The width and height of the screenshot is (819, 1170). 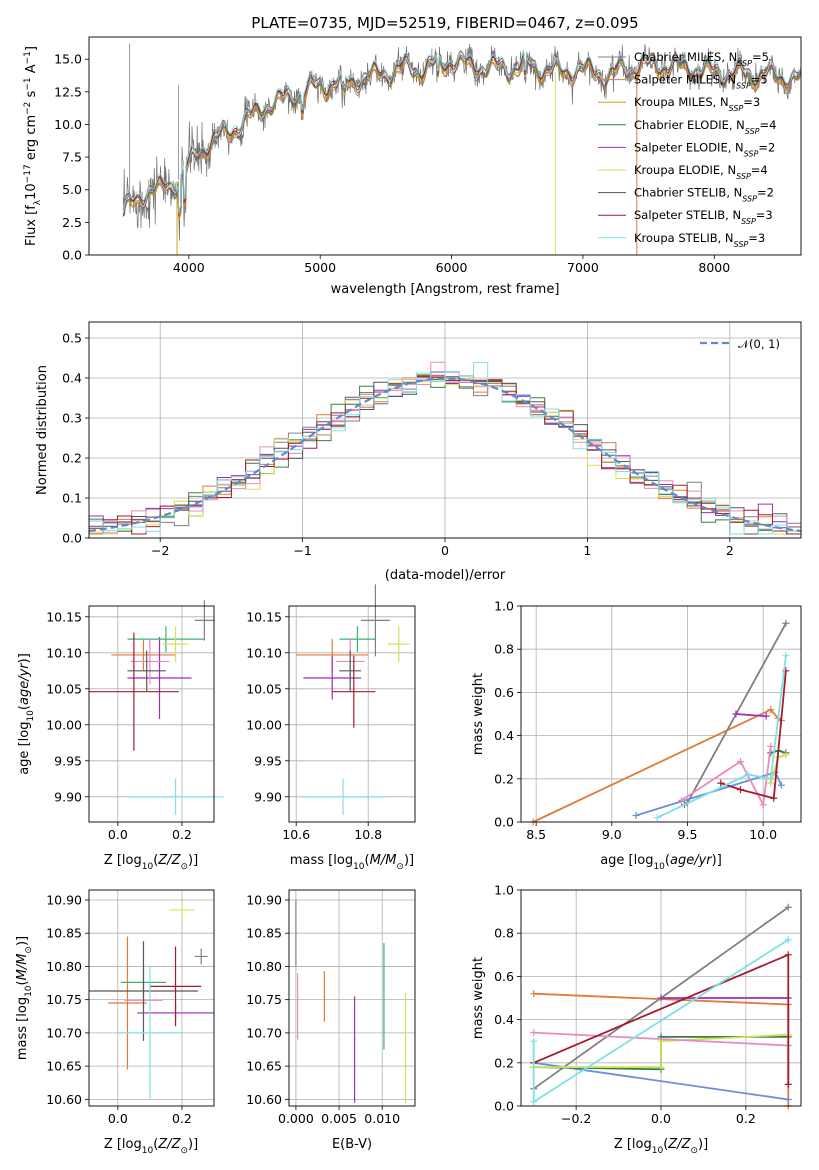 What do you see at coordinates (704, 149) in the screenshot?
I see `legend-label: Salpeter ELODIE, NSSP=2` at bounding box center [704, 149].